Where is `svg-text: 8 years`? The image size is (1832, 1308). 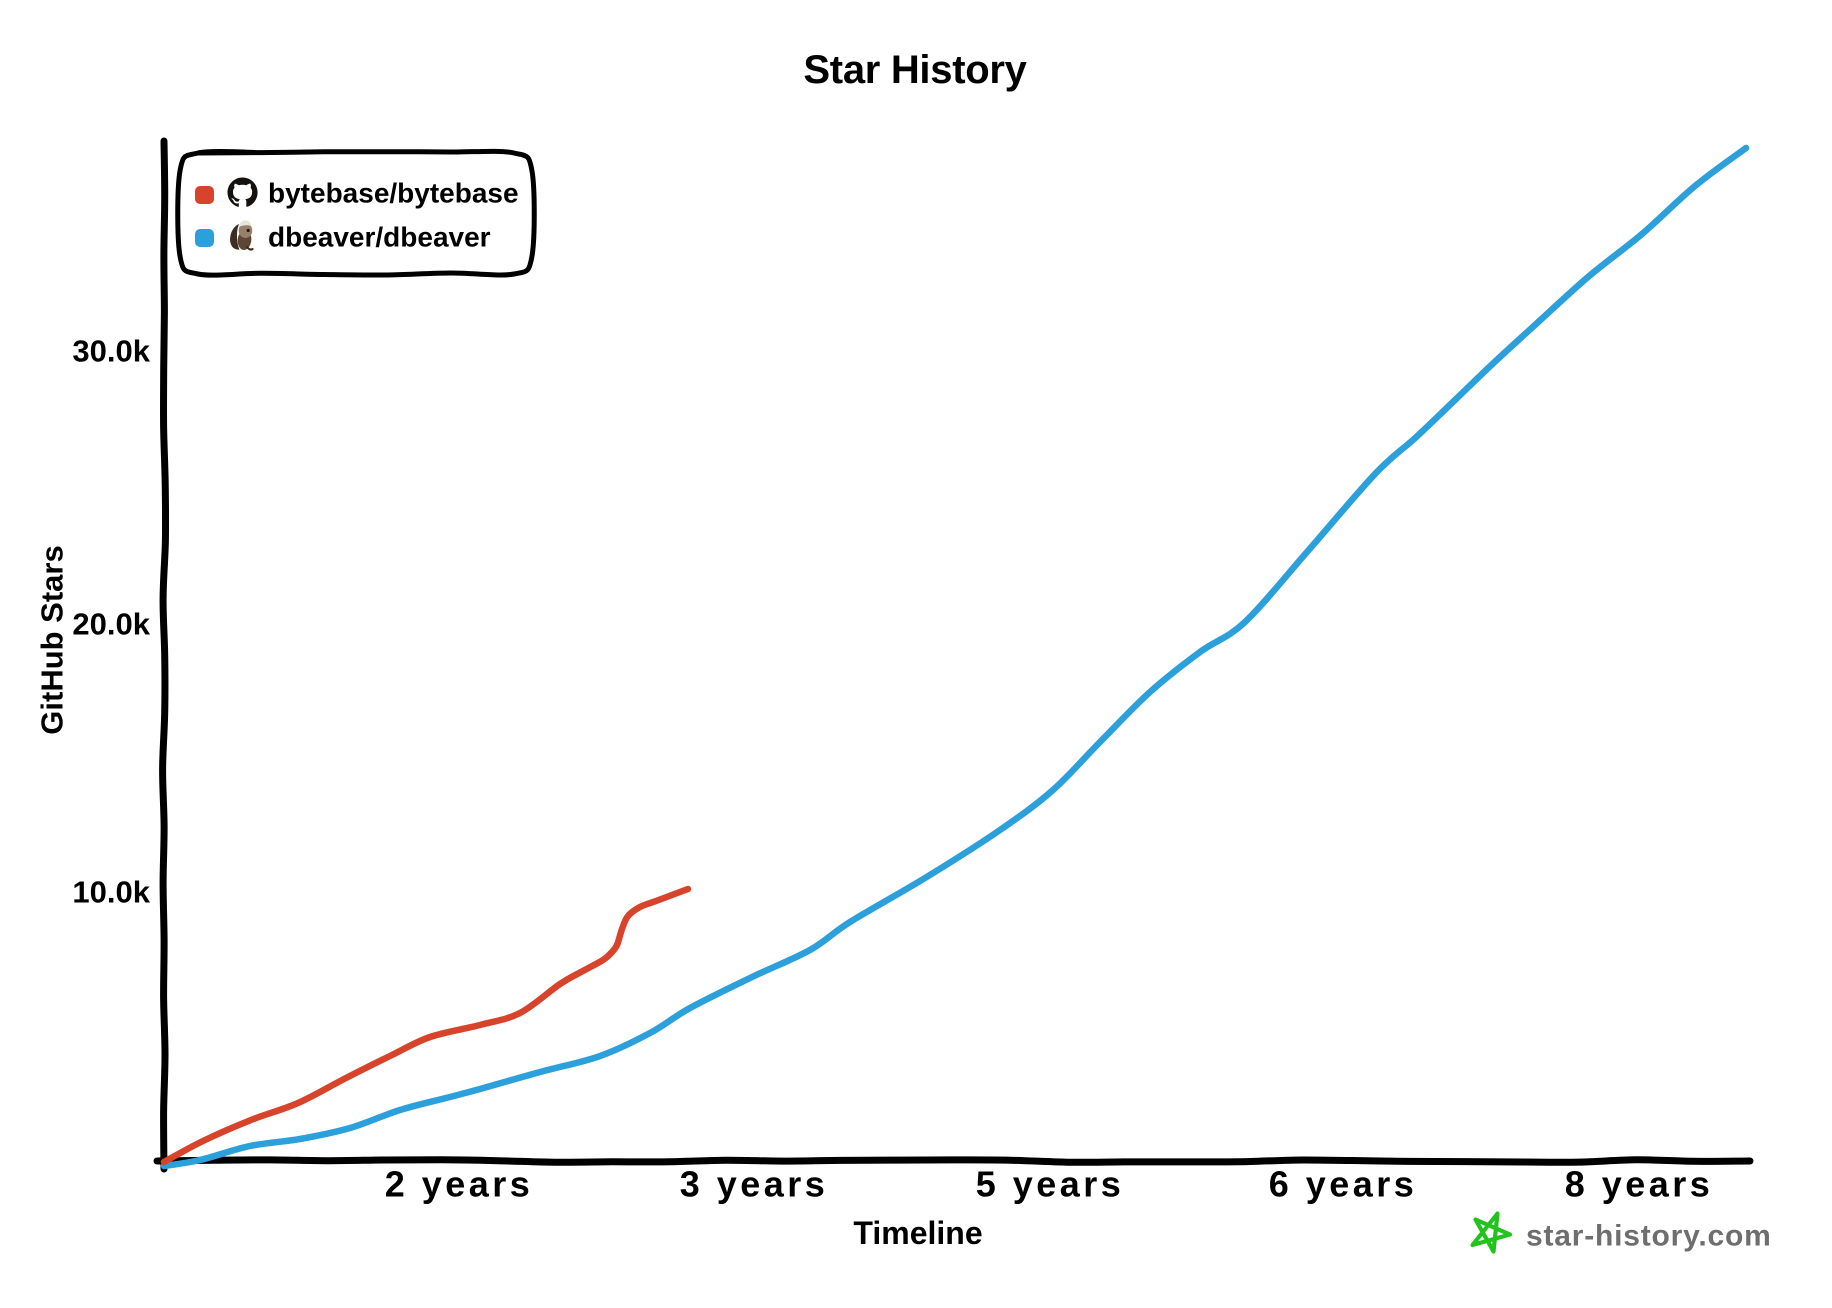 svg-text: 8 years is located at coordinates (1639, 1184).